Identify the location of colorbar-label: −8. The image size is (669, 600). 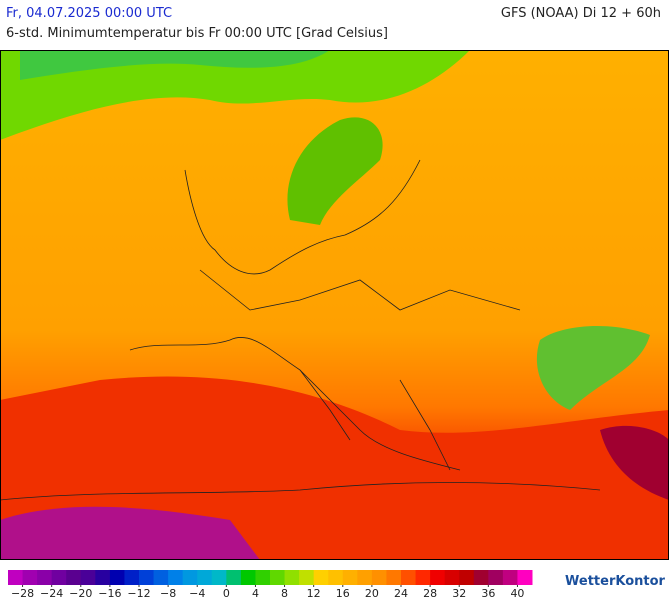
(168, 593).